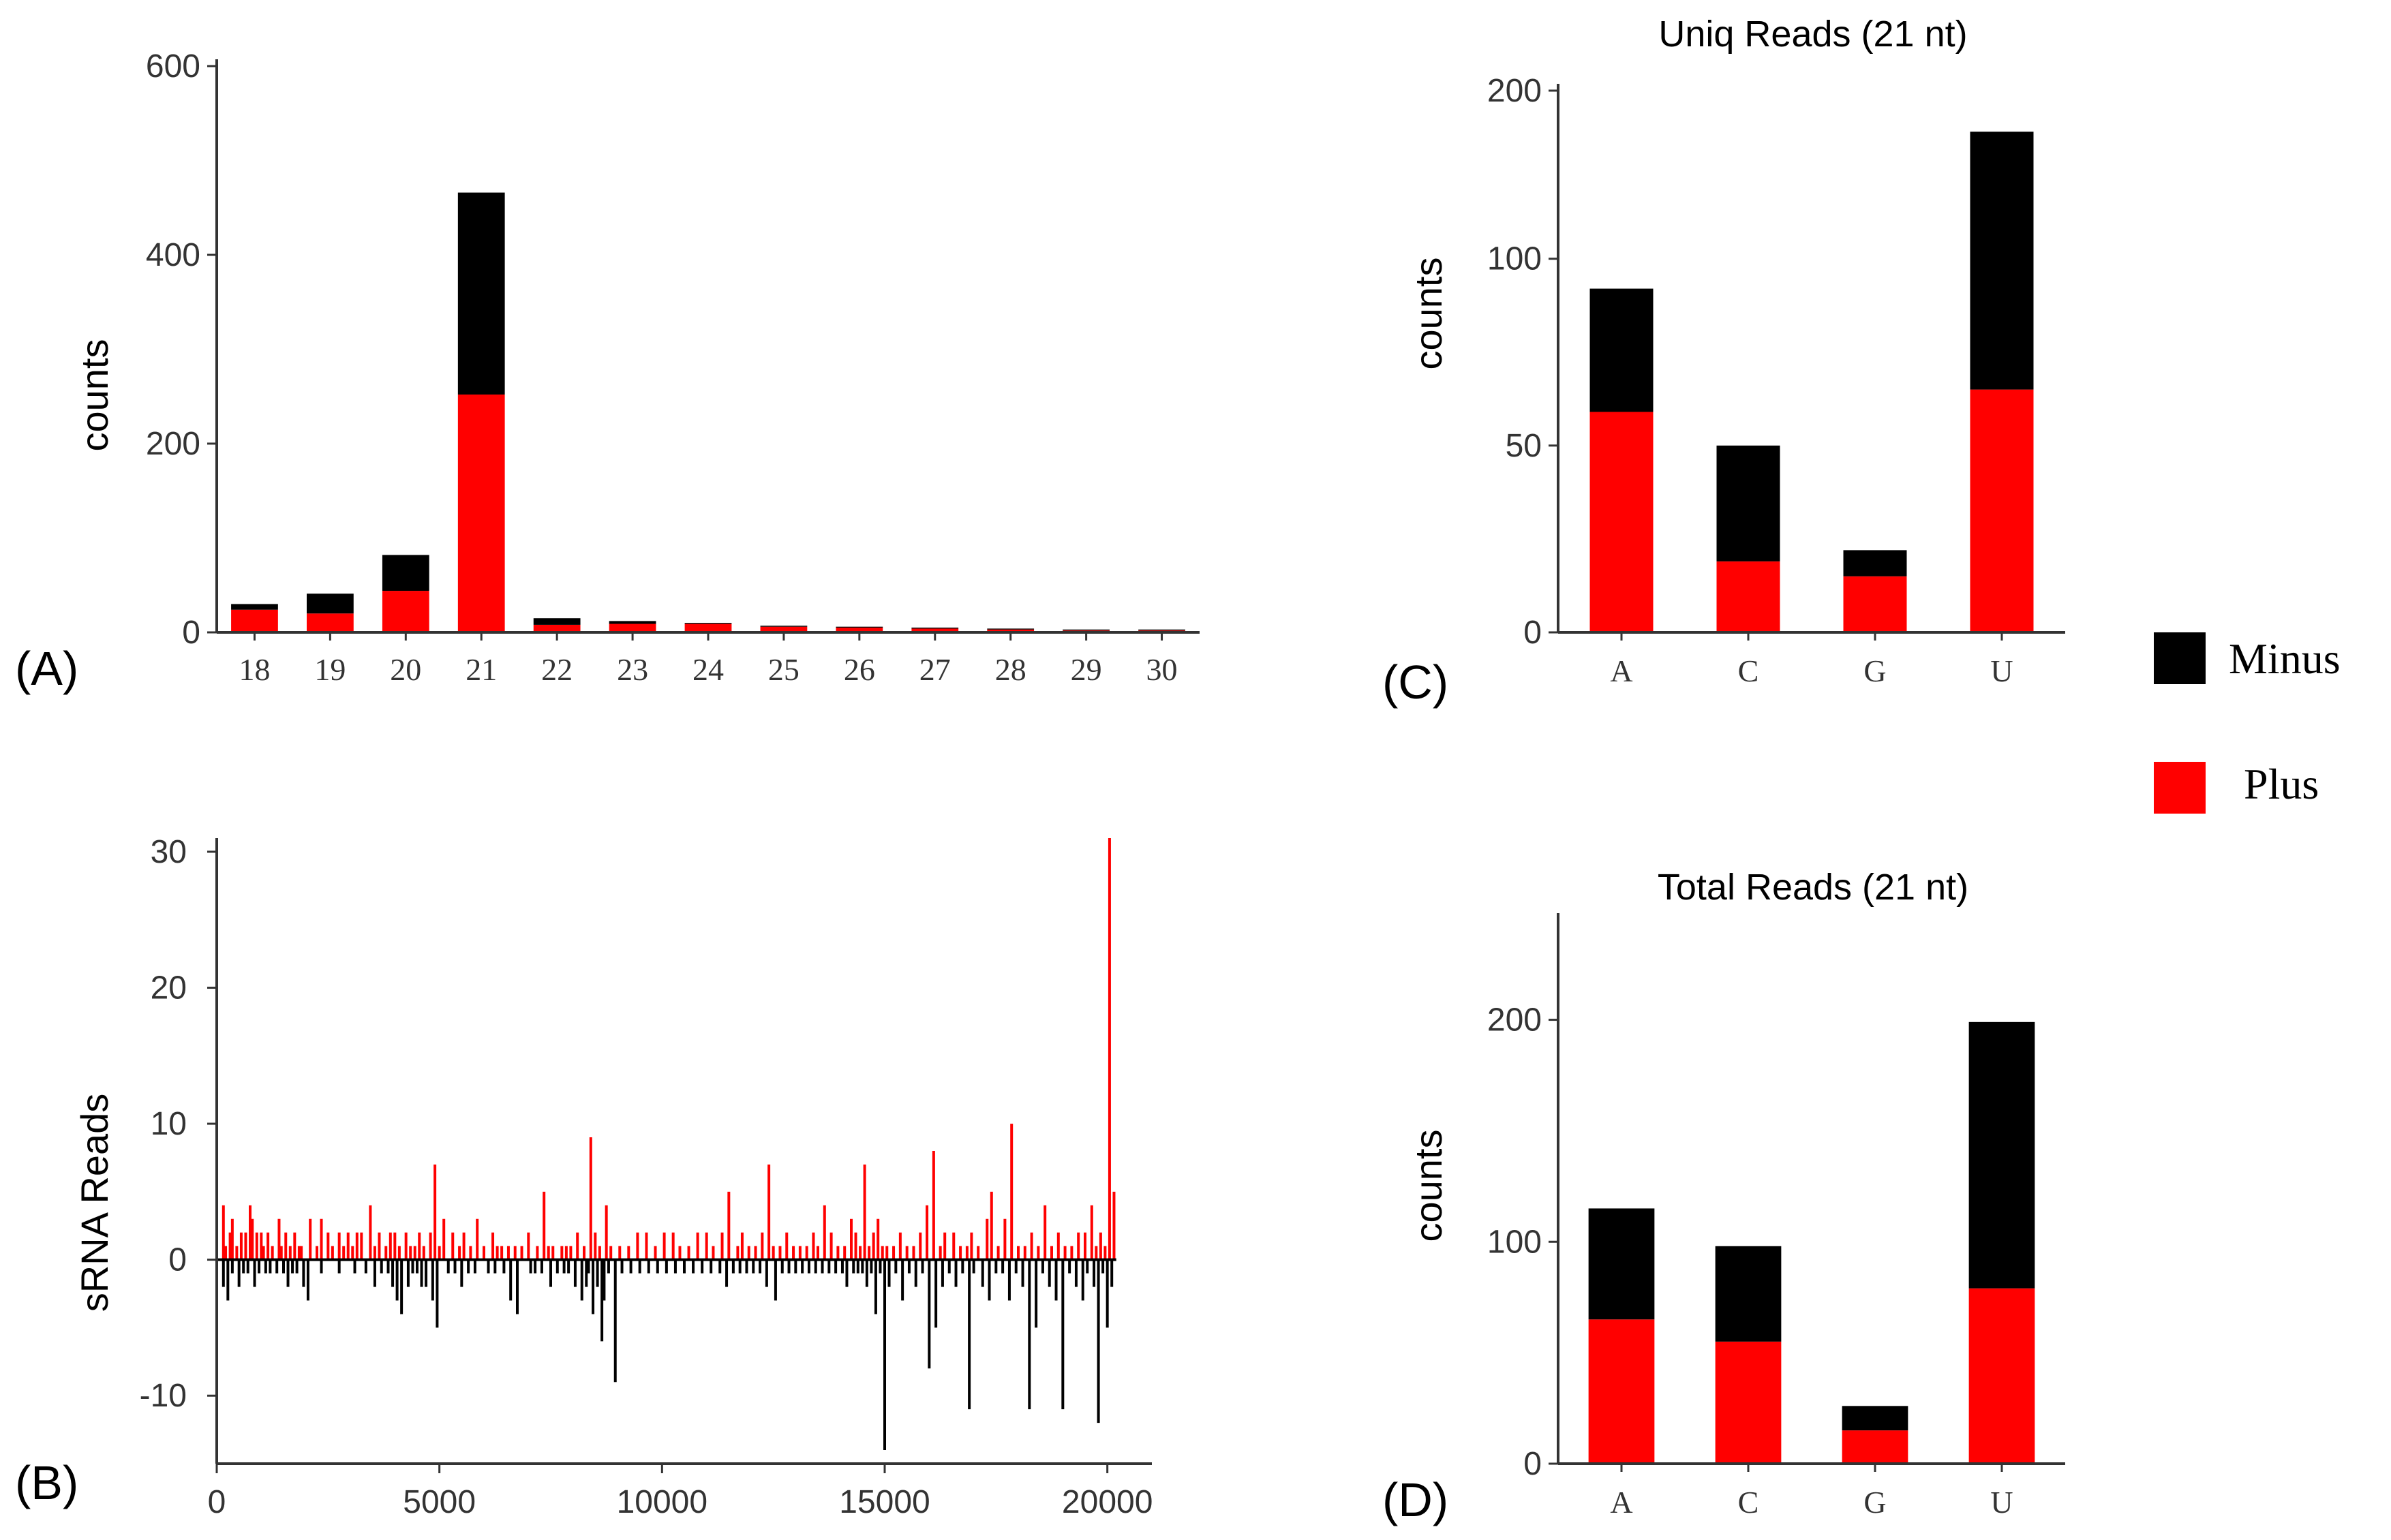  What do you see at coordinates (1748, 670) in the screenshot?
I see `panel-c-xtick-label: C` at bounding box center [1748, 670].